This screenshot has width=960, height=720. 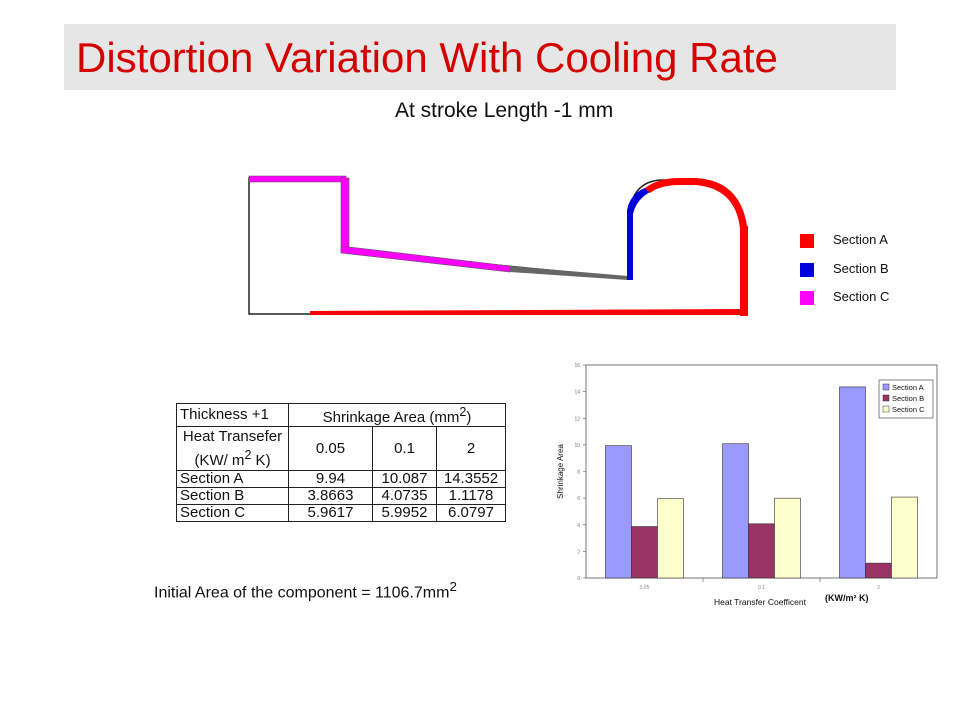 I want to click on table-cell: 10.087, so click(x=404, y=479).